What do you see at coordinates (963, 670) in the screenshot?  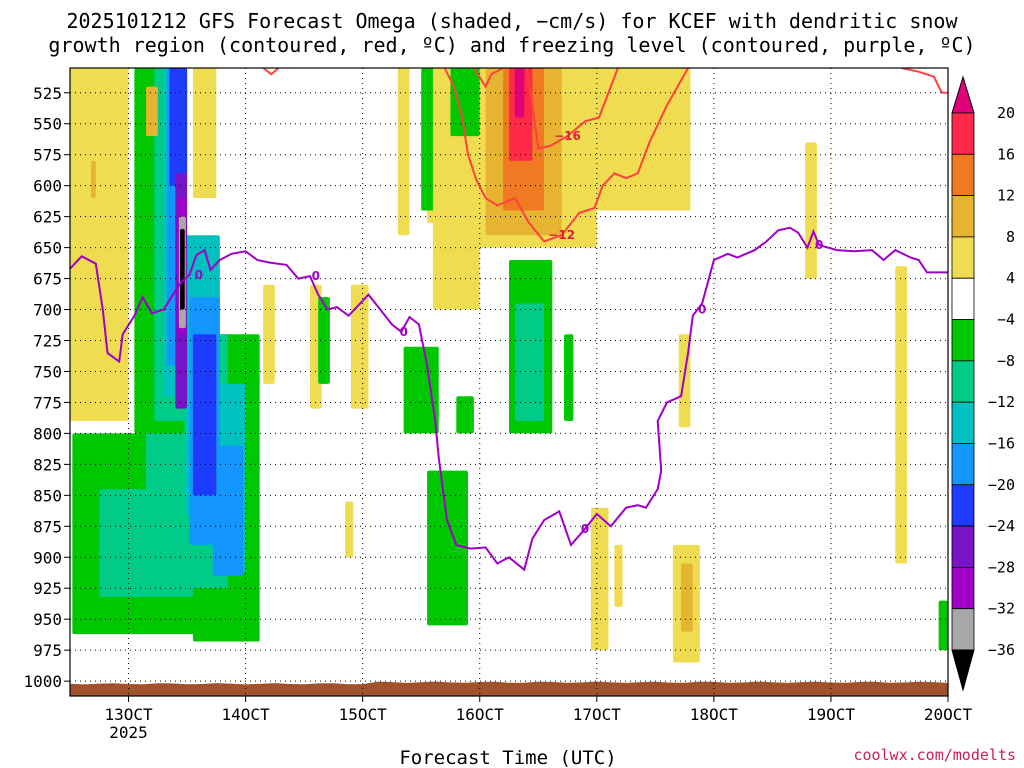 I see `colorbar-bottom-arrow` at bounding box center [963, 670].